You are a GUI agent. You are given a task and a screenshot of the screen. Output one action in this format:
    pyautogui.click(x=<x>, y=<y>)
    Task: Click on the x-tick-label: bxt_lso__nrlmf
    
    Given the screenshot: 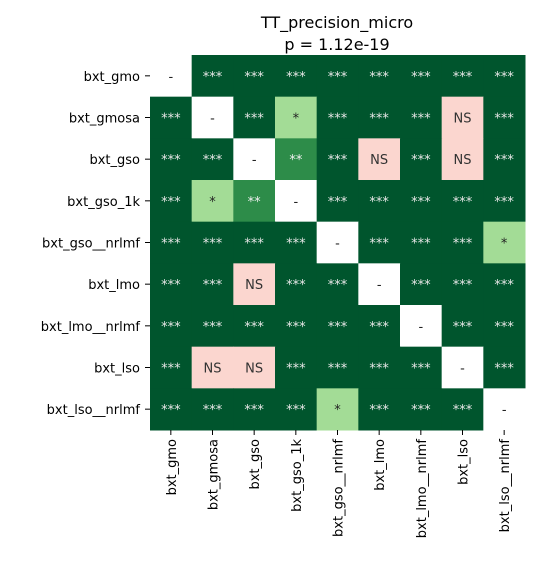 What is the action you would take?
    pyautogui.click(x=505, y=486)
    